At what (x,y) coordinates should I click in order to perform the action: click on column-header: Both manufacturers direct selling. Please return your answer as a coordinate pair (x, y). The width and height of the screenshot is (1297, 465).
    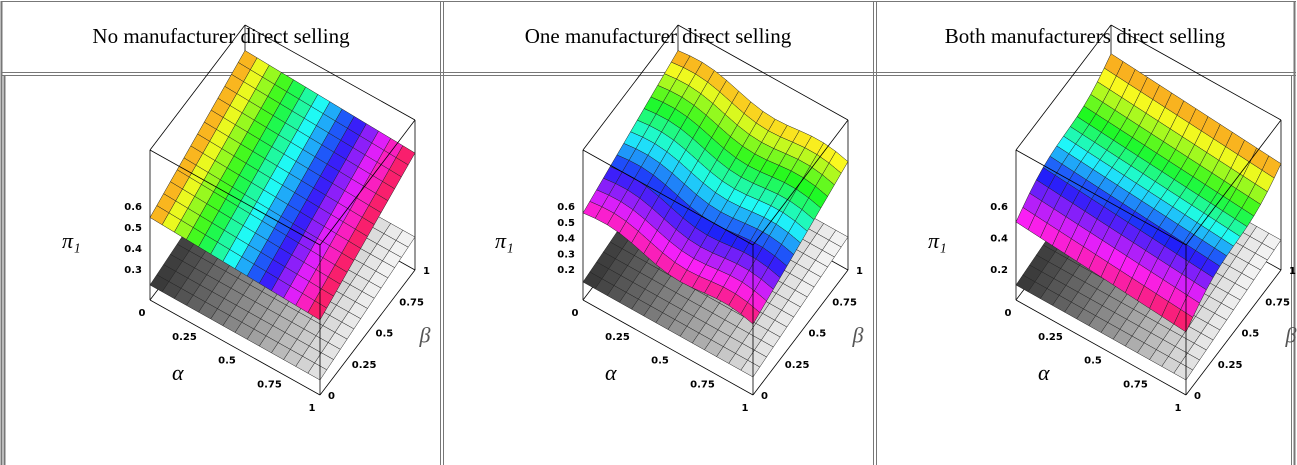
    Looking at the image, I should click on (1085, 36).